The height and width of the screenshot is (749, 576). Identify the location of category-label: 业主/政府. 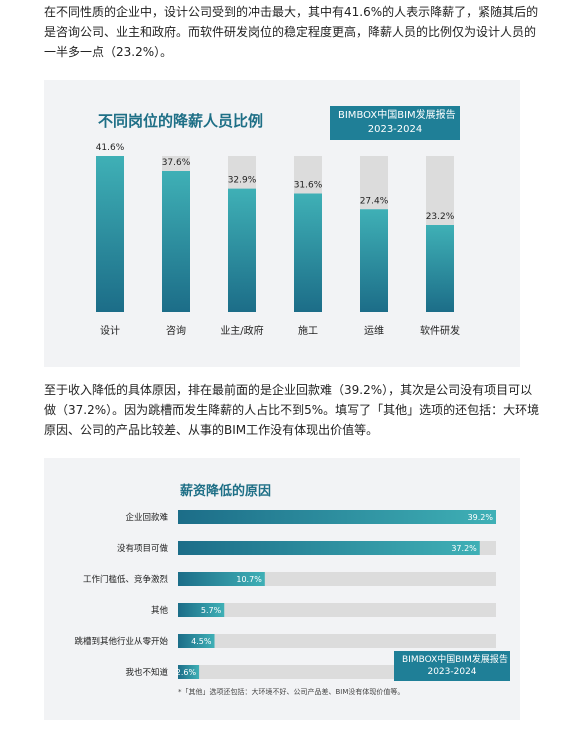
(241, 330).